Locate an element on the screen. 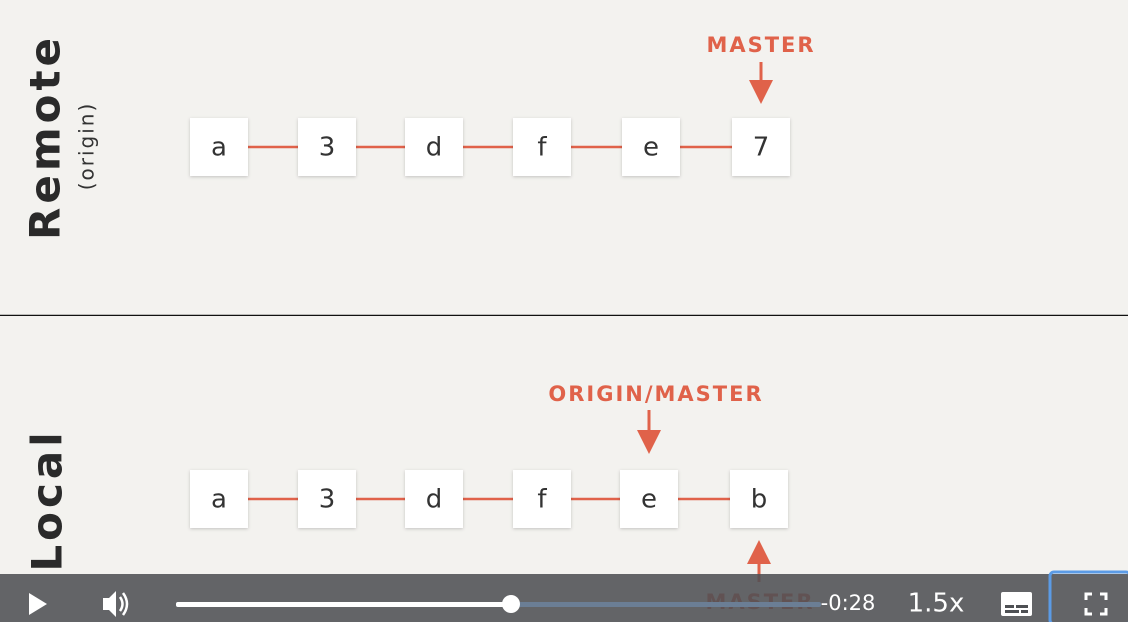 The height and width of the screenshot is (622, 1128). play-button is located at coordinates (38, 604).